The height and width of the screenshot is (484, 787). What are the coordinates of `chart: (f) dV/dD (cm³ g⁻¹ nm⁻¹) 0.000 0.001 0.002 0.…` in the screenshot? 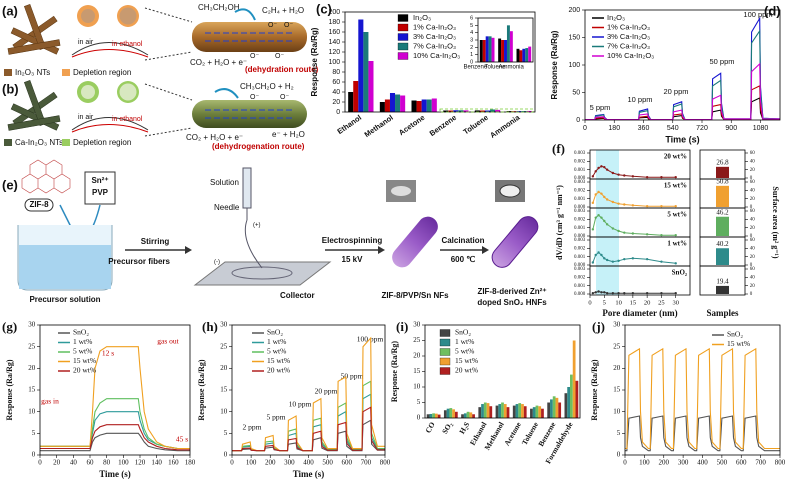 It's located at (666, 229).